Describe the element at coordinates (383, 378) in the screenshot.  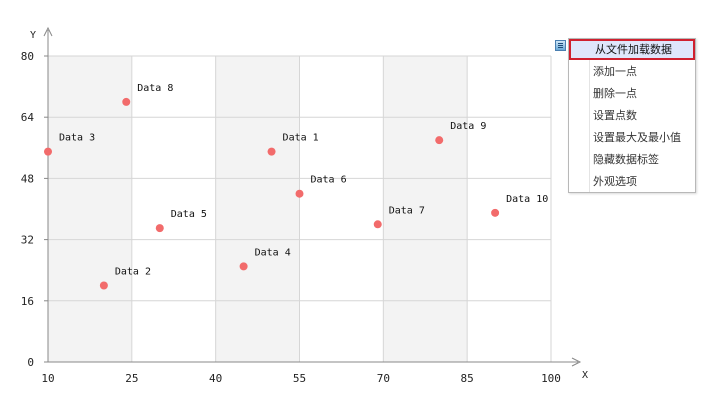
I see `x-tick-label: 70` at that location.